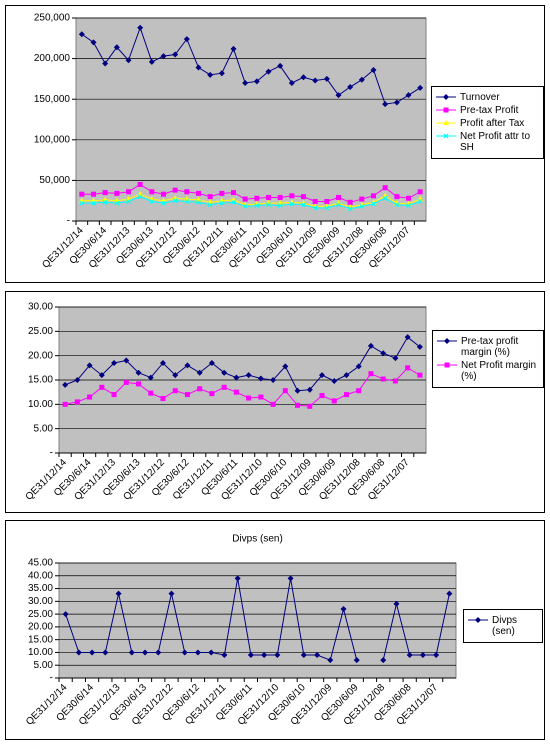 Image resolution: width=550 pixels, height=745 pixels. Describe the element at coordinates (505, 626) in the screenshot. I see `legend-label: Divps (sen)` at that location.